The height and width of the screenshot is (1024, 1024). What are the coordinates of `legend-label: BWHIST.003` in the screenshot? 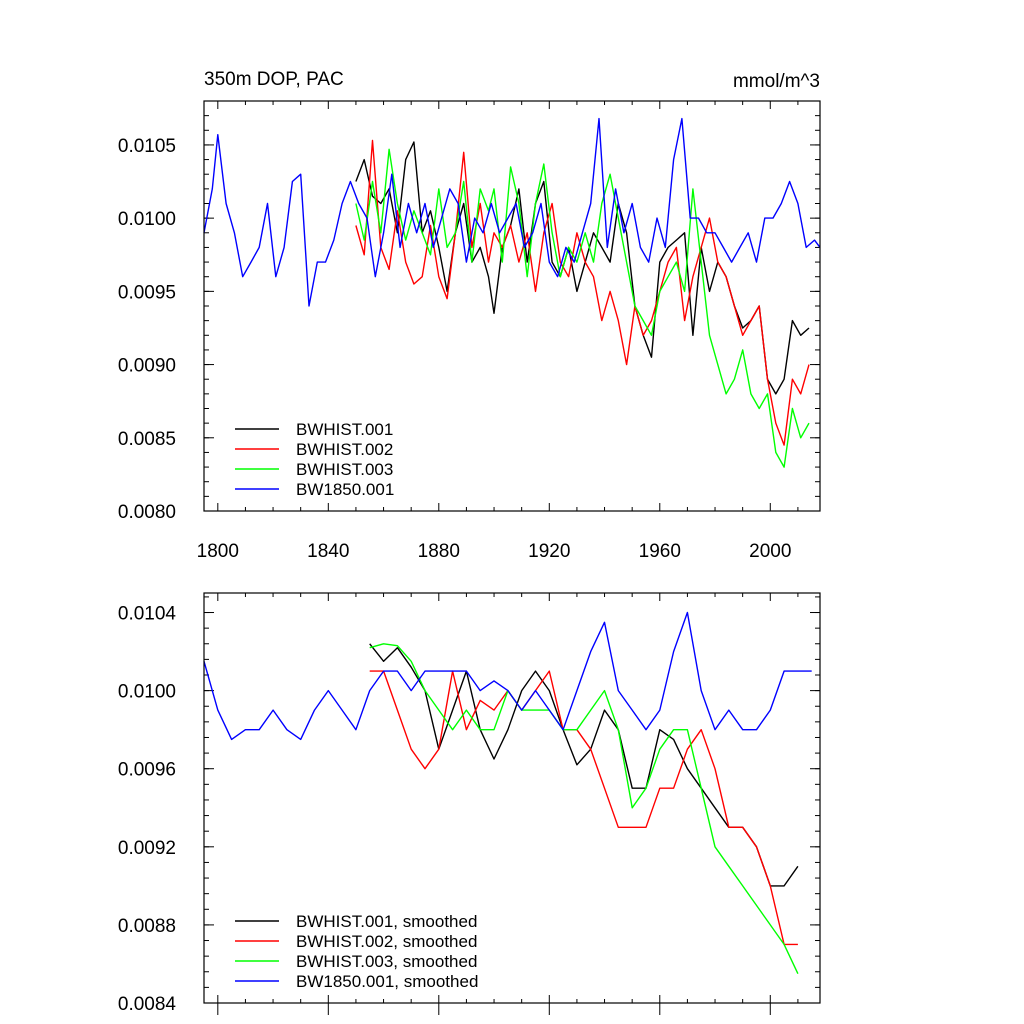 It's located at (344, 469).